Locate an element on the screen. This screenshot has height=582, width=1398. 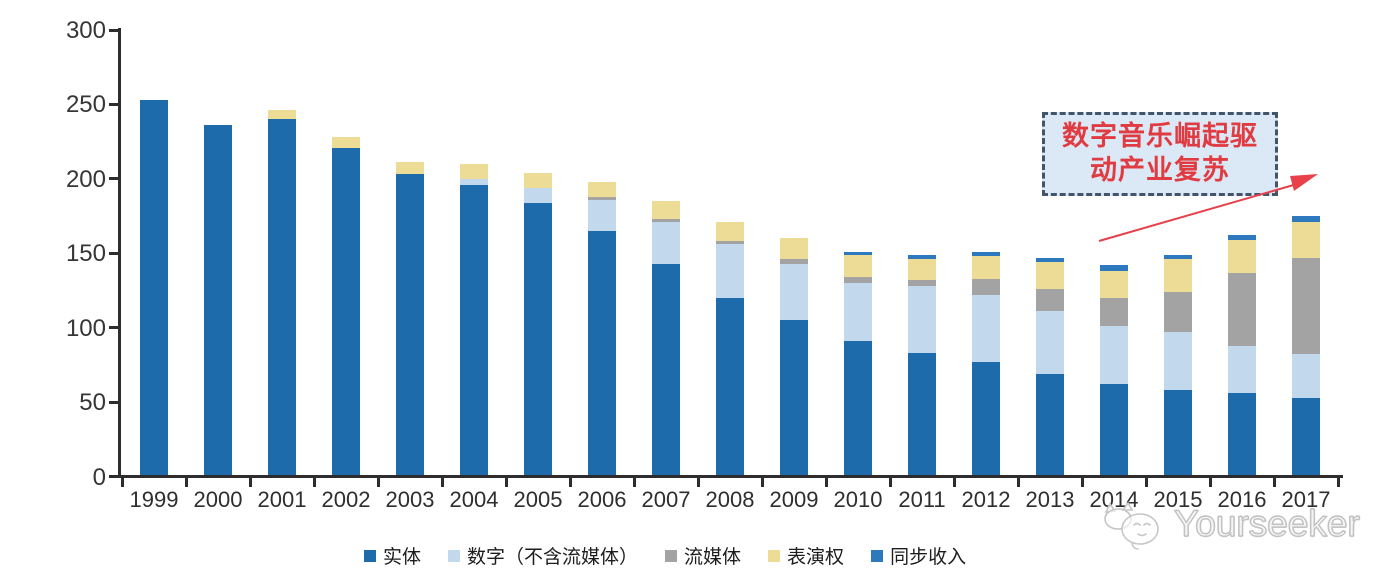
bar-group-2003 is located at coordinates (410, 237).